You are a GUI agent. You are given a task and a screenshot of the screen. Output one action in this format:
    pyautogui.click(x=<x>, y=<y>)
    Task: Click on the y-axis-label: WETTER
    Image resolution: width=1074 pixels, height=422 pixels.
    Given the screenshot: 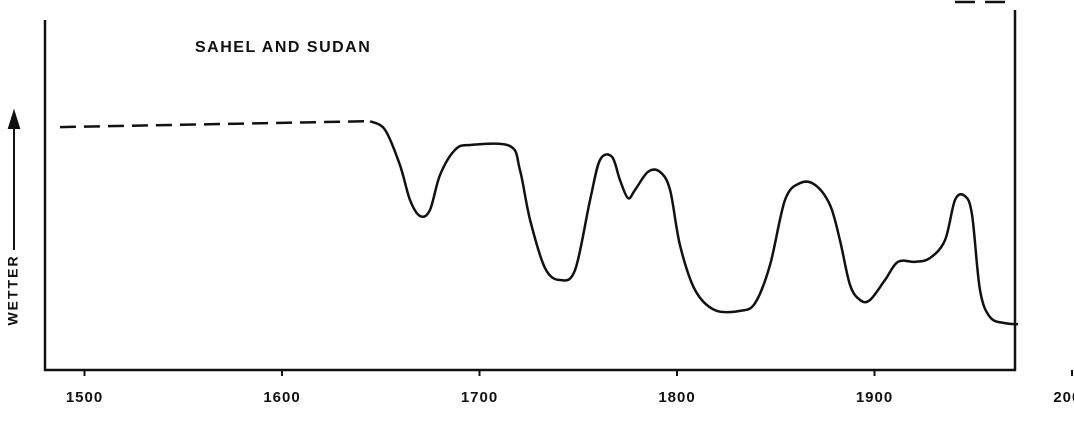 What is the action you would take?
    pyautogui.click(x=13, y=289)
    